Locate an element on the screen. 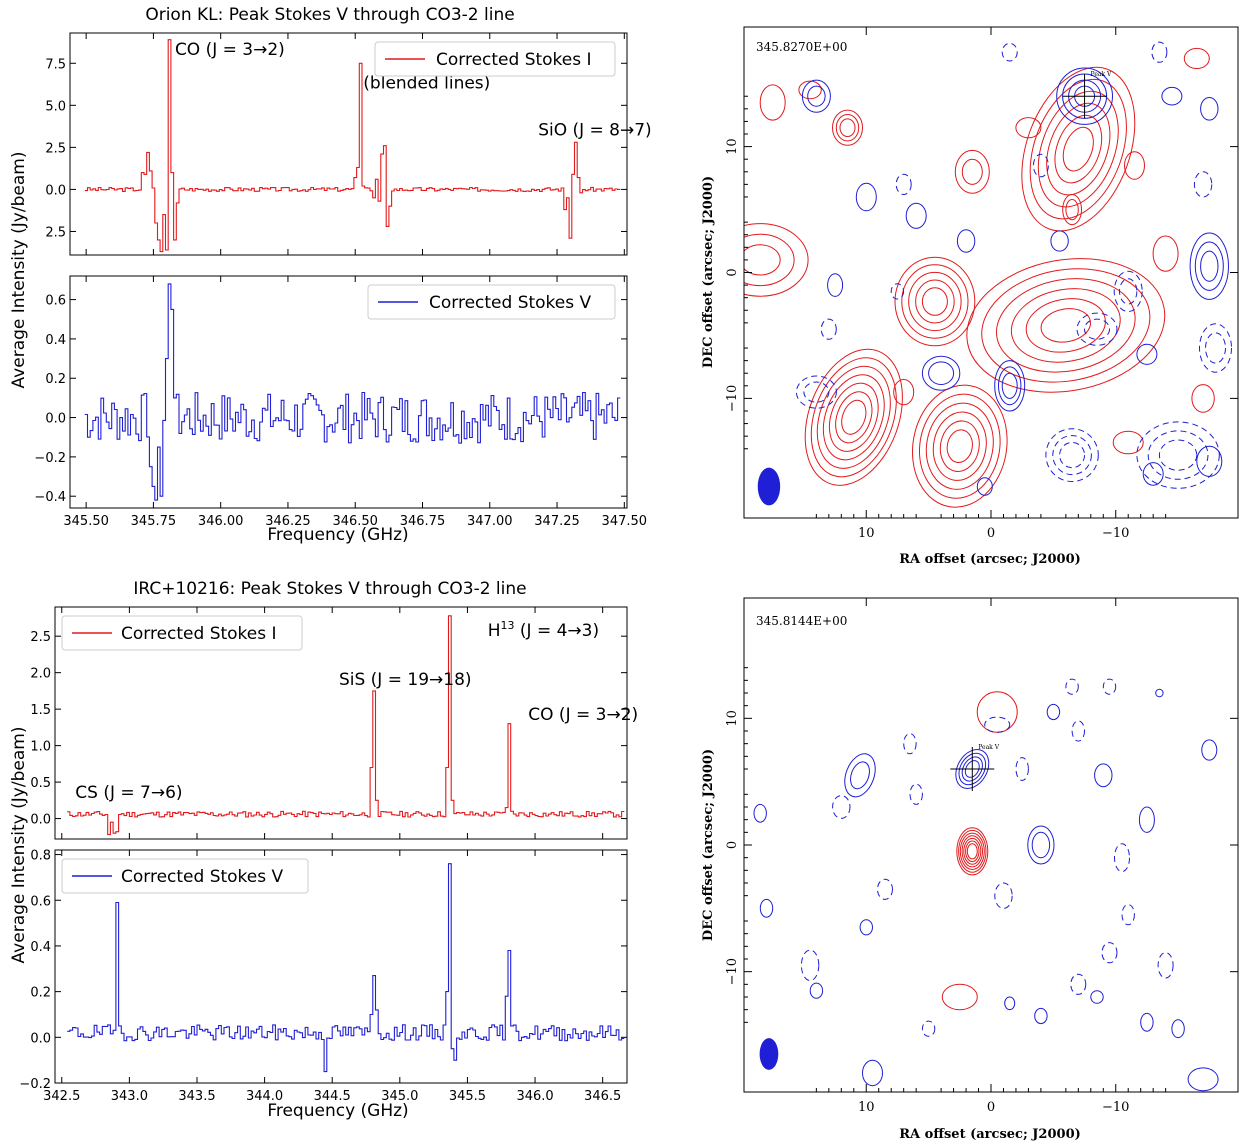  x-tick-label: 342.5 is located at coordinates (61, 1096).